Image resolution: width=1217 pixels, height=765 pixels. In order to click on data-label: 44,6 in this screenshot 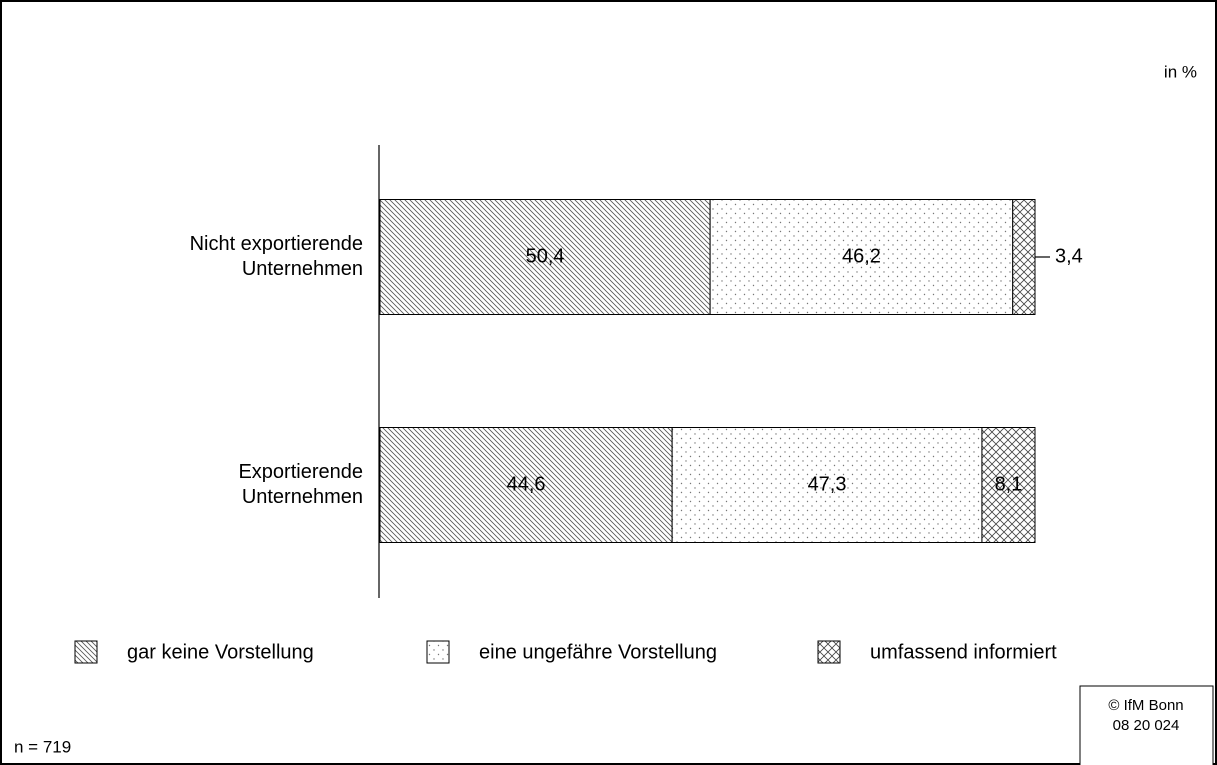, I will do `click(526, 484)`.